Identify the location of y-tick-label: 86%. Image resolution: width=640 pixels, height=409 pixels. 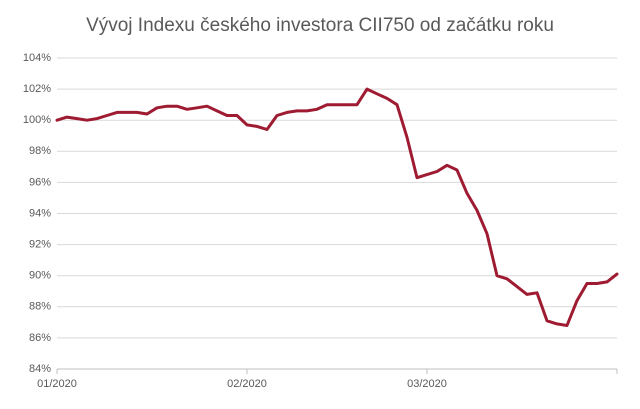
(40, 338).